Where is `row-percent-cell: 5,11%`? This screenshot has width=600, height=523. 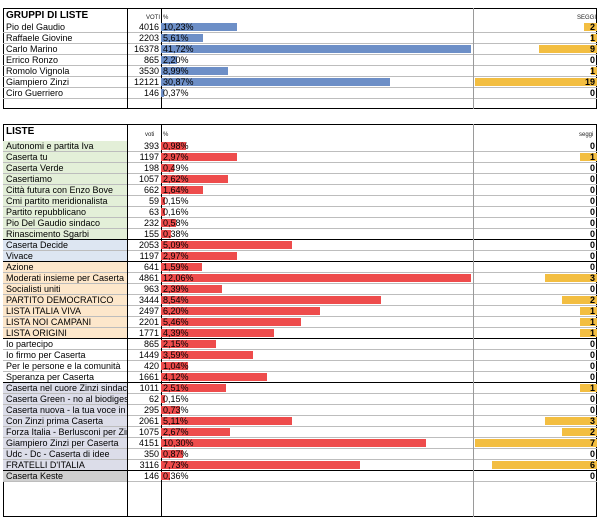
row-percent-cell: 5,11% is located at coordinates (317, 421).